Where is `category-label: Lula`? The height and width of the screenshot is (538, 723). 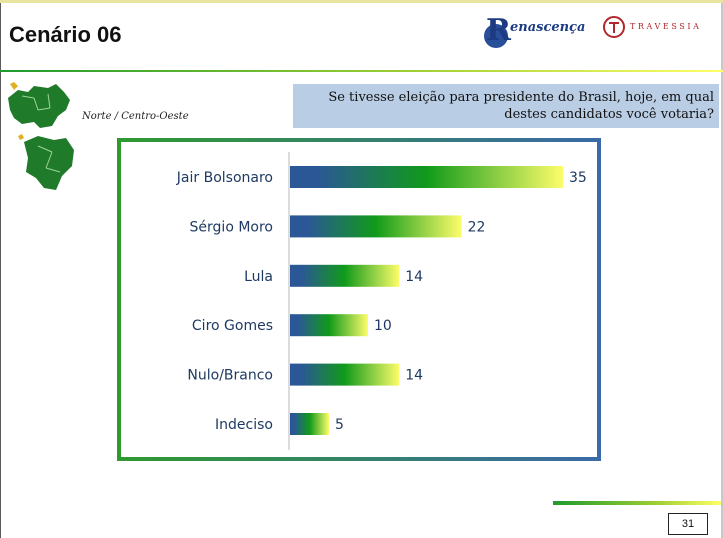 category-label: Lula is located at coordinates (258, 277).